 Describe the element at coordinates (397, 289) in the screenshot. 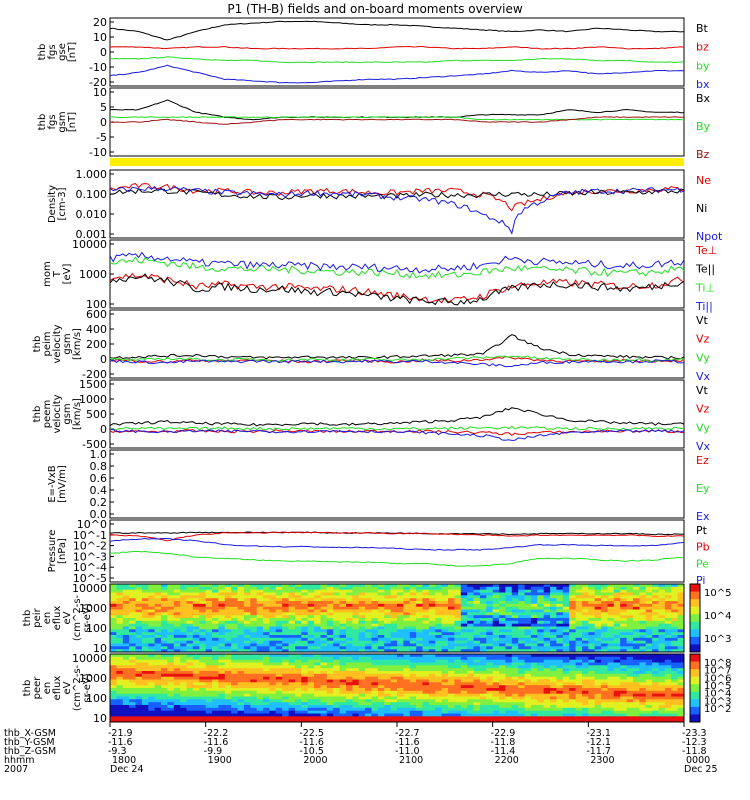

I see `series-line` at that location.